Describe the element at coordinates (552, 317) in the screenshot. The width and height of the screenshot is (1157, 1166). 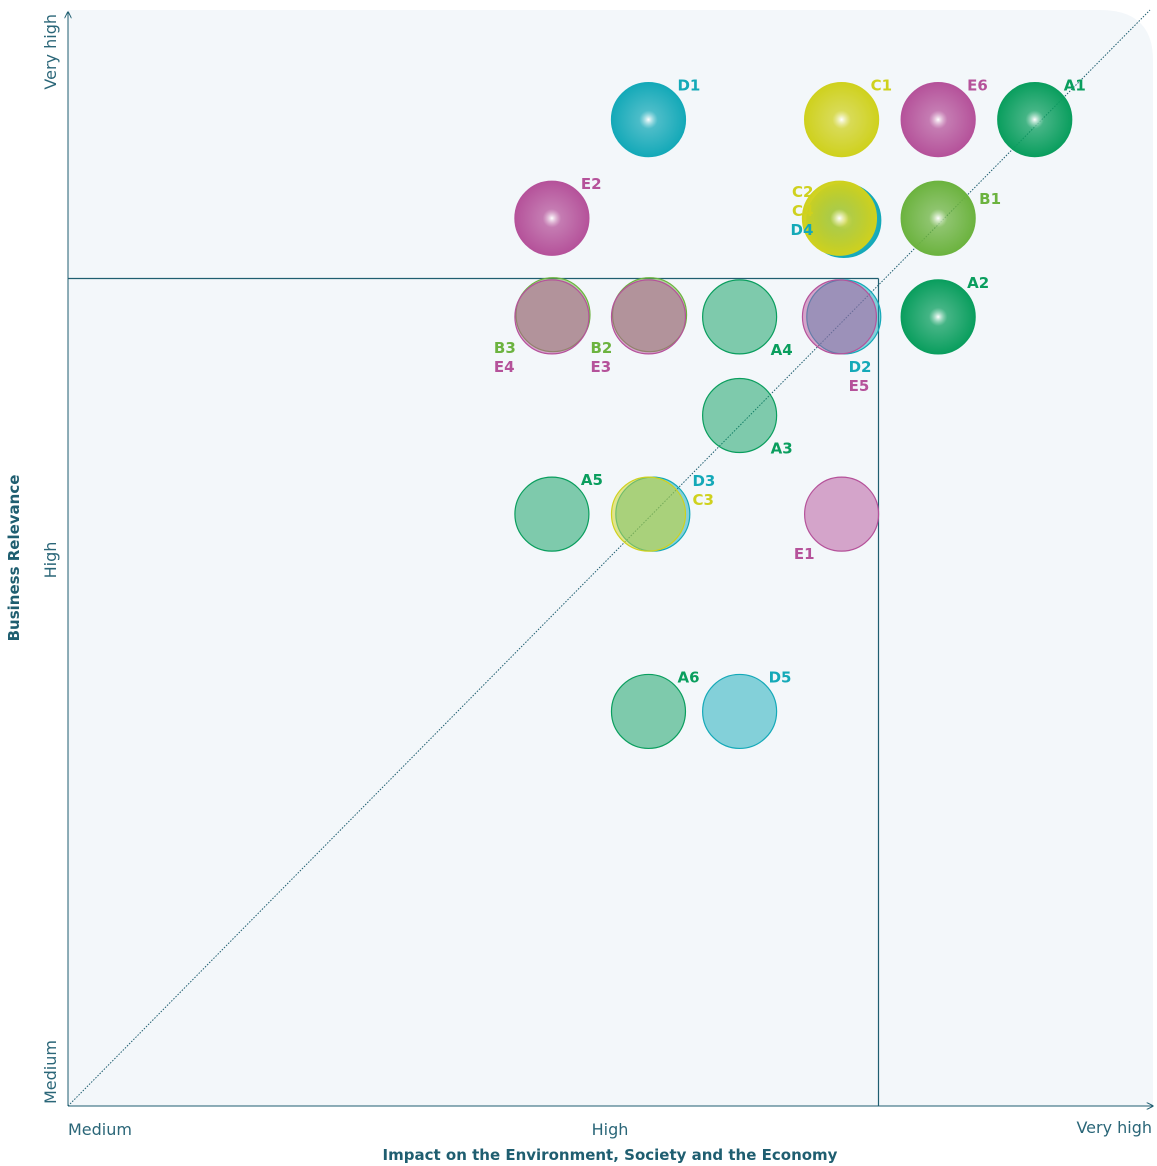
I see `point-e4` at that location.